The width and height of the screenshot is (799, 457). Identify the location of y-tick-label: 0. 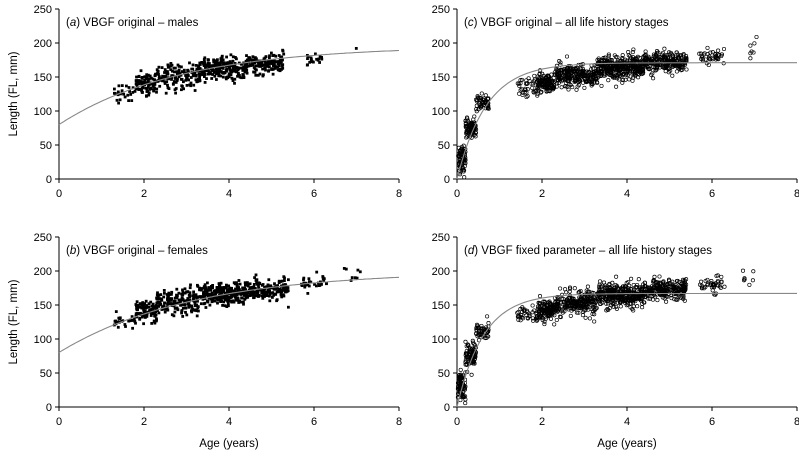
(49, 408).